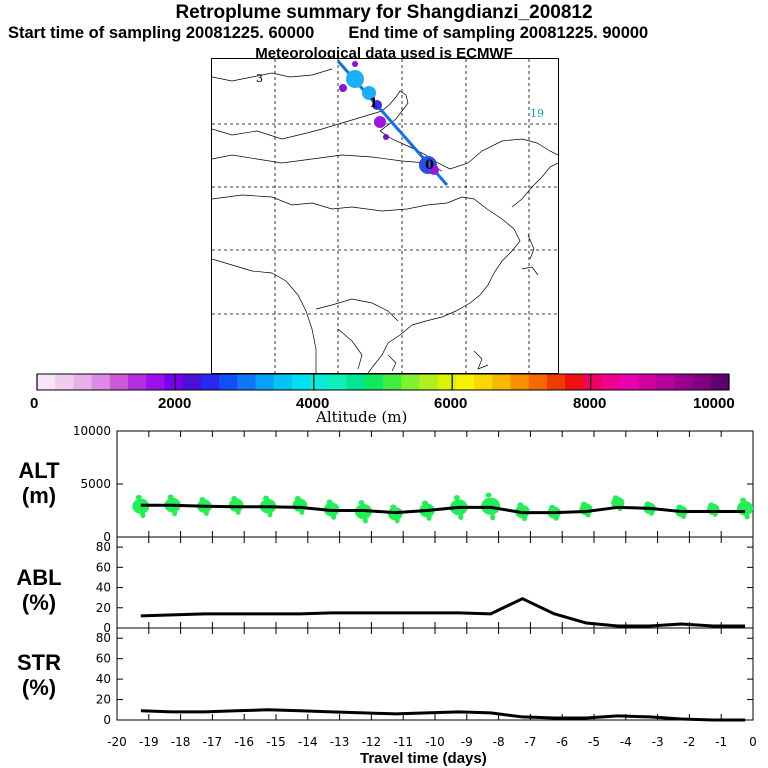 The width and height of the screenshot is (768, 768). I want to click on x-tick-label: -4, so click(626, 742).